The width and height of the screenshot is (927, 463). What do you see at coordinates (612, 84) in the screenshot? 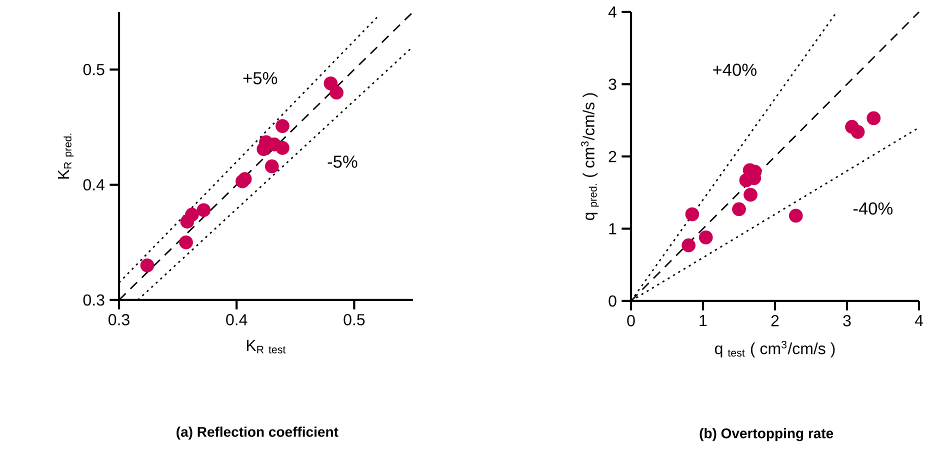
I see `y-tick-label: 3` at bounding box center [612, 84].